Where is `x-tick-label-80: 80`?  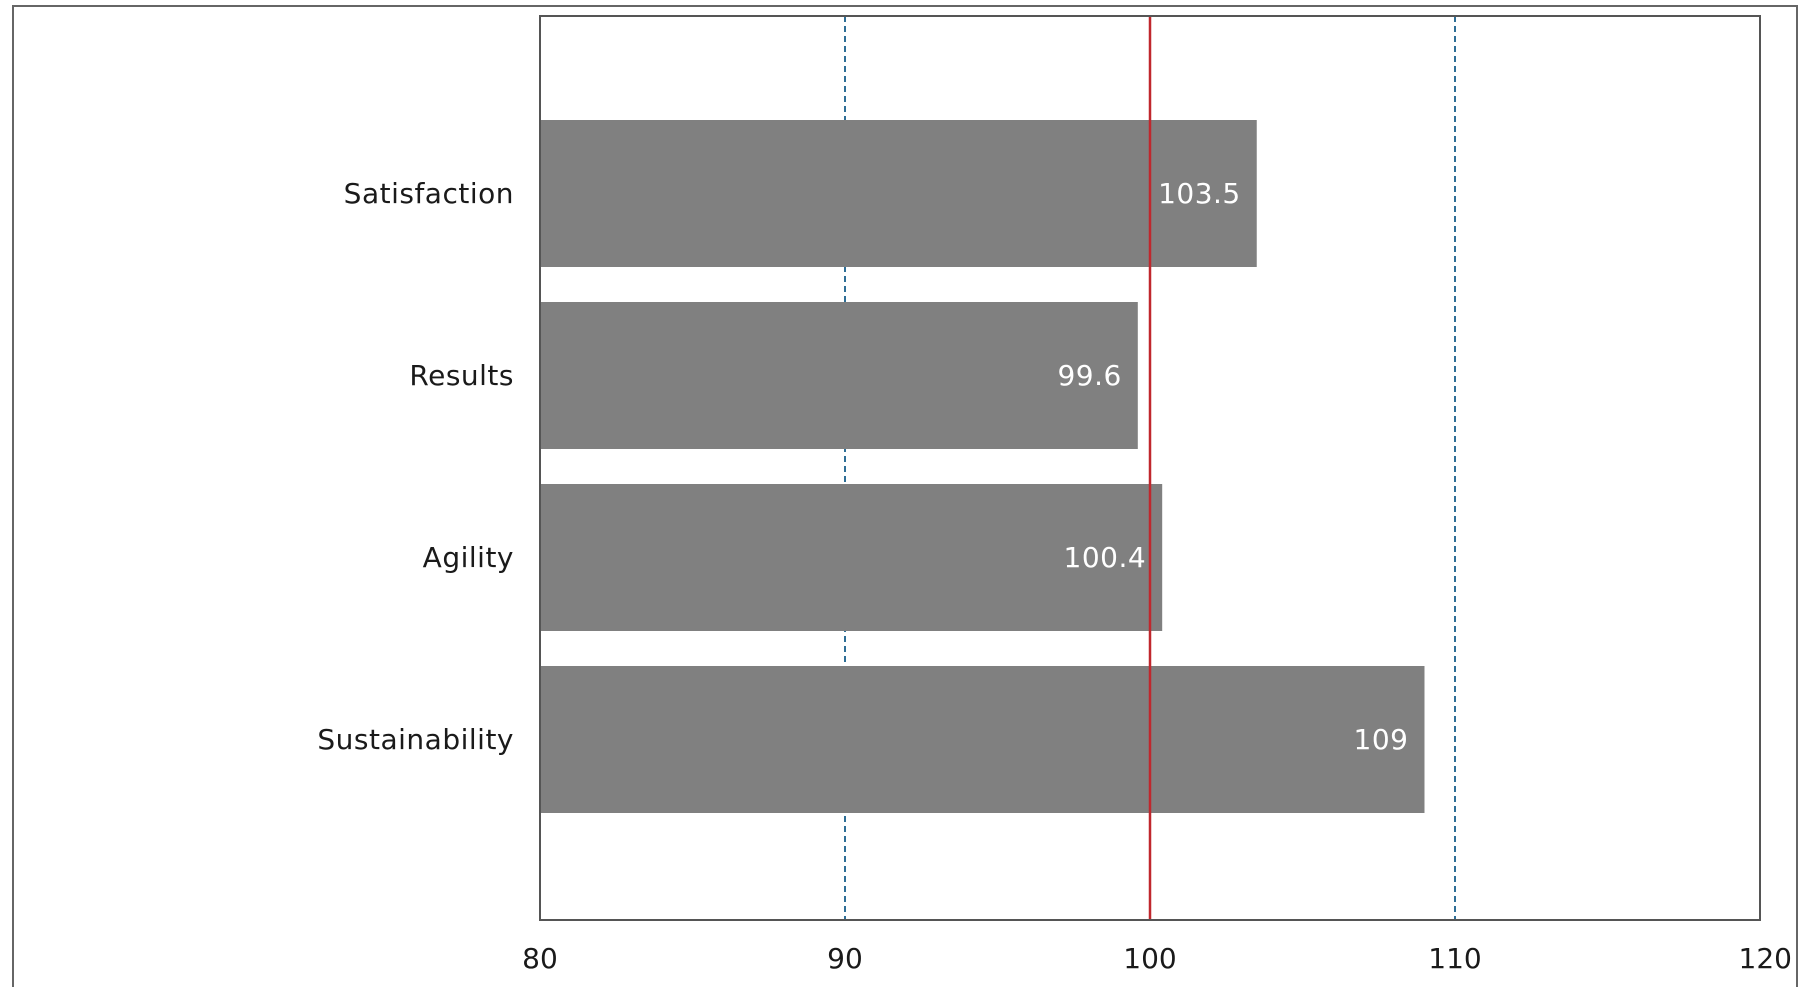
x-tick-label-80: 80 is located at coordinates (540, 958).